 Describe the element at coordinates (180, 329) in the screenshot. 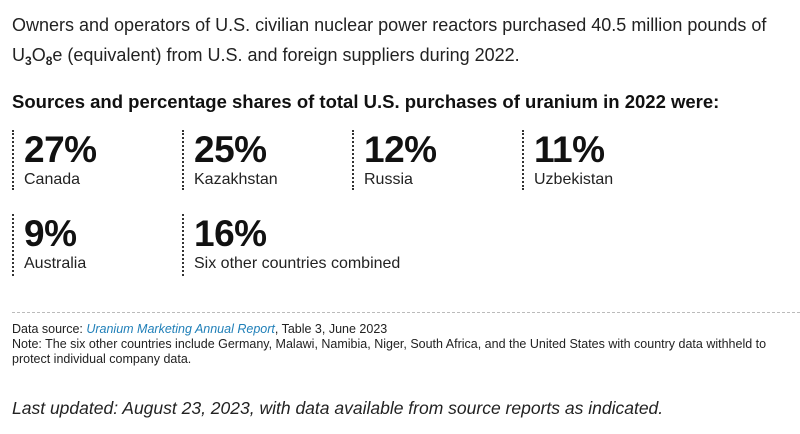

I see `source-report-link: Uranium Marketing Annual Report` at that location.